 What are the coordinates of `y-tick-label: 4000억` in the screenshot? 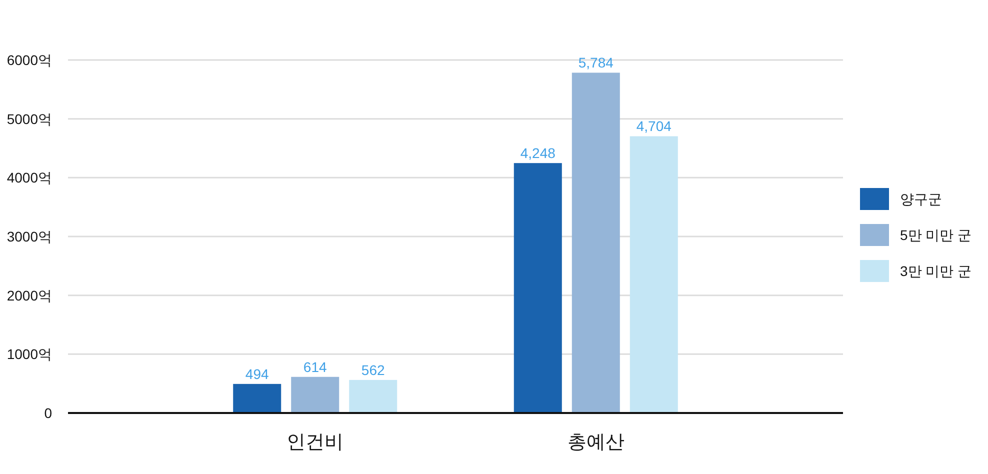 It's located at (29, 178).